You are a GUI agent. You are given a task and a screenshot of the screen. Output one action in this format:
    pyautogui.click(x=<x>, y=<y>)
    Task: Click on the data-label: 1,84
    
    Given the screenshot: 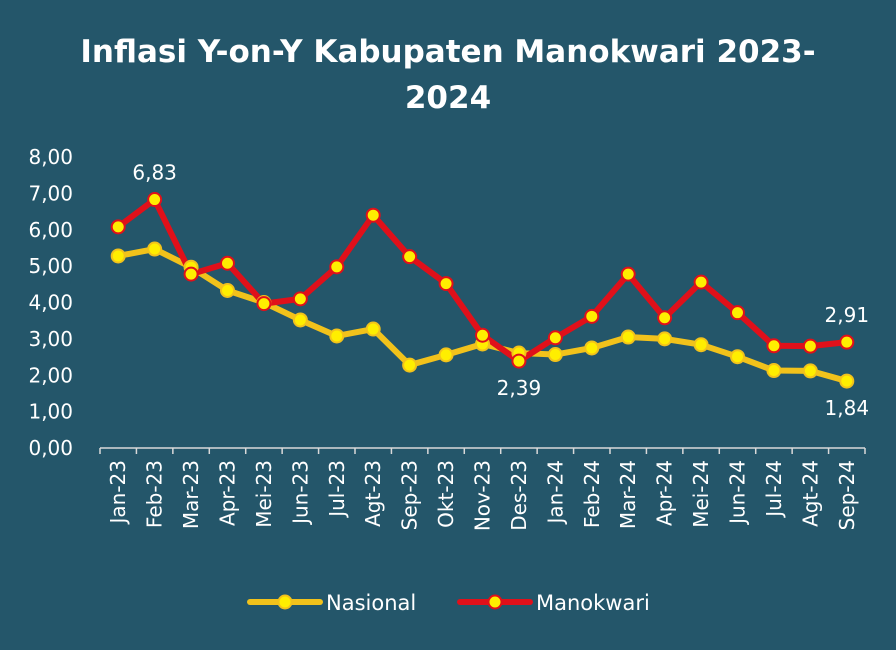 What is the action you would take?
    pyautogui.click(x=847, y=408)
    